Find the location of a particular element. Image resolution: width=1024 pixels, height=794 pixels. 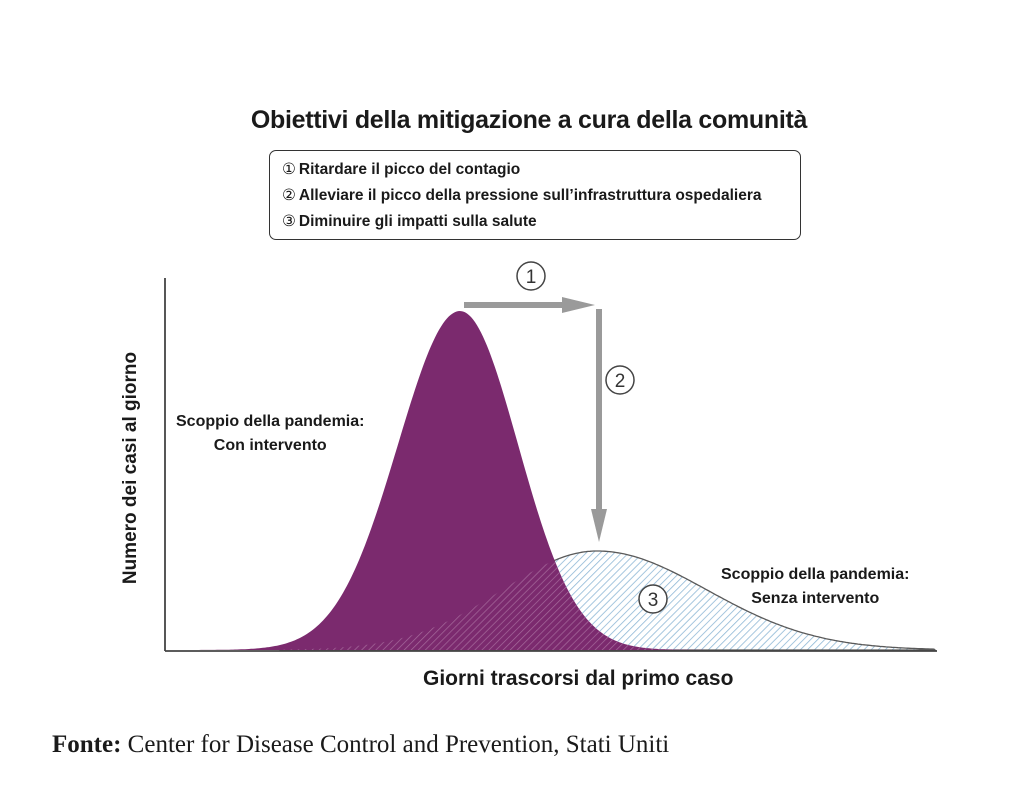

legend-number-3: ③ is located at coordinates (289, 221).